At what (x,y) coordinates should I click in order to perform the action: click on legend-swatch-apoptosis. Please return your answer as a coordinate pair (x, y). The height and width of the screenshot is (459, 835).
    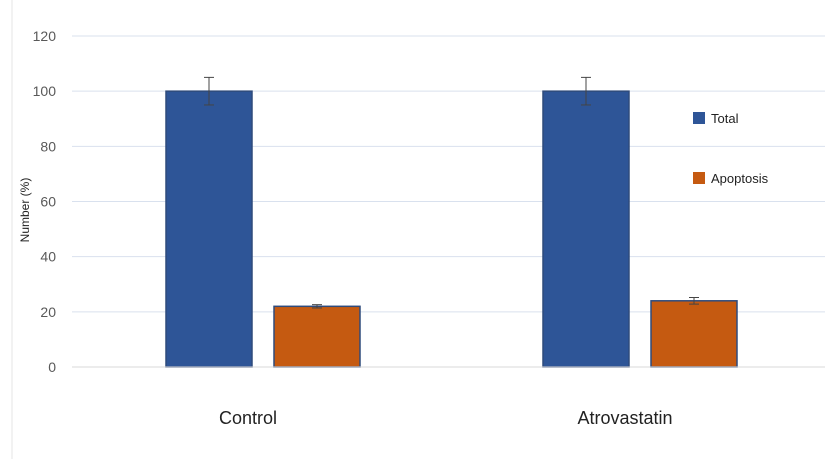
    Looking at the image, I should click on (699, 178).